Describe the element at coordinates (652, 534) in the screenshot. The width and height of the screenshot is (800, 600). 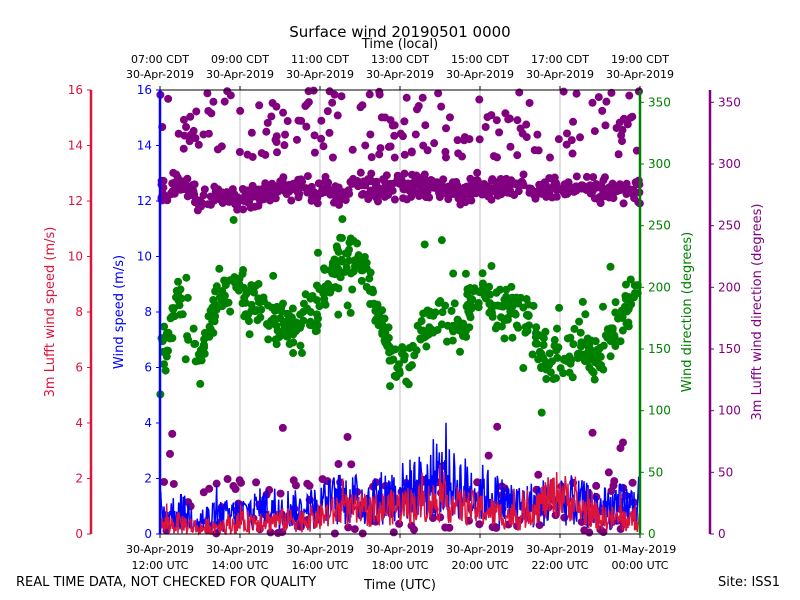
I see `wind-direction-axis-tick-label: 0` at that location.